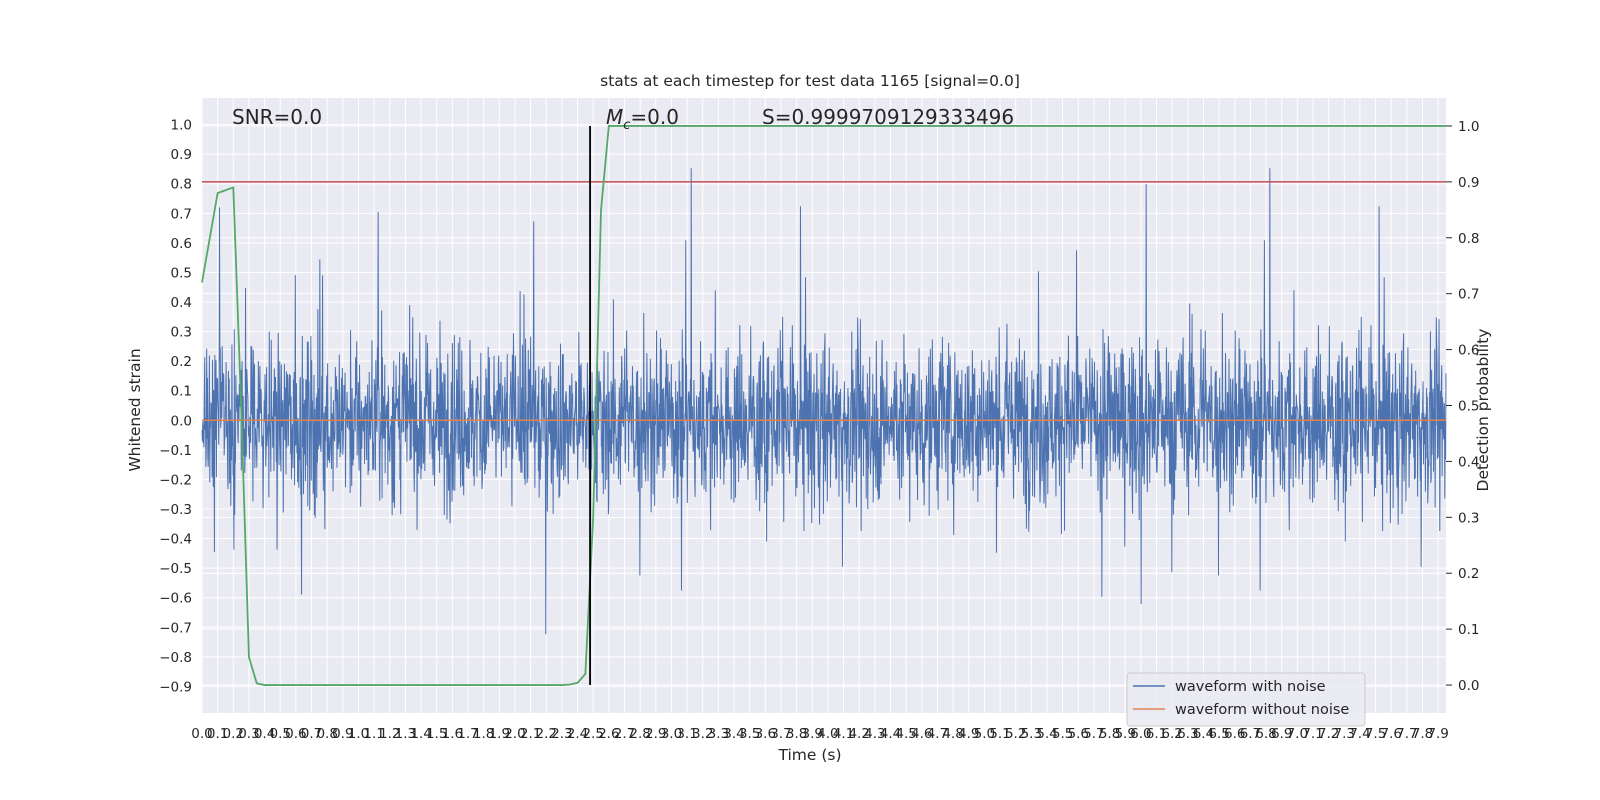 The height and width of the screenshot is (800, 1600). I want to click on x-tick-label: 5.2, so click(1015, 734).